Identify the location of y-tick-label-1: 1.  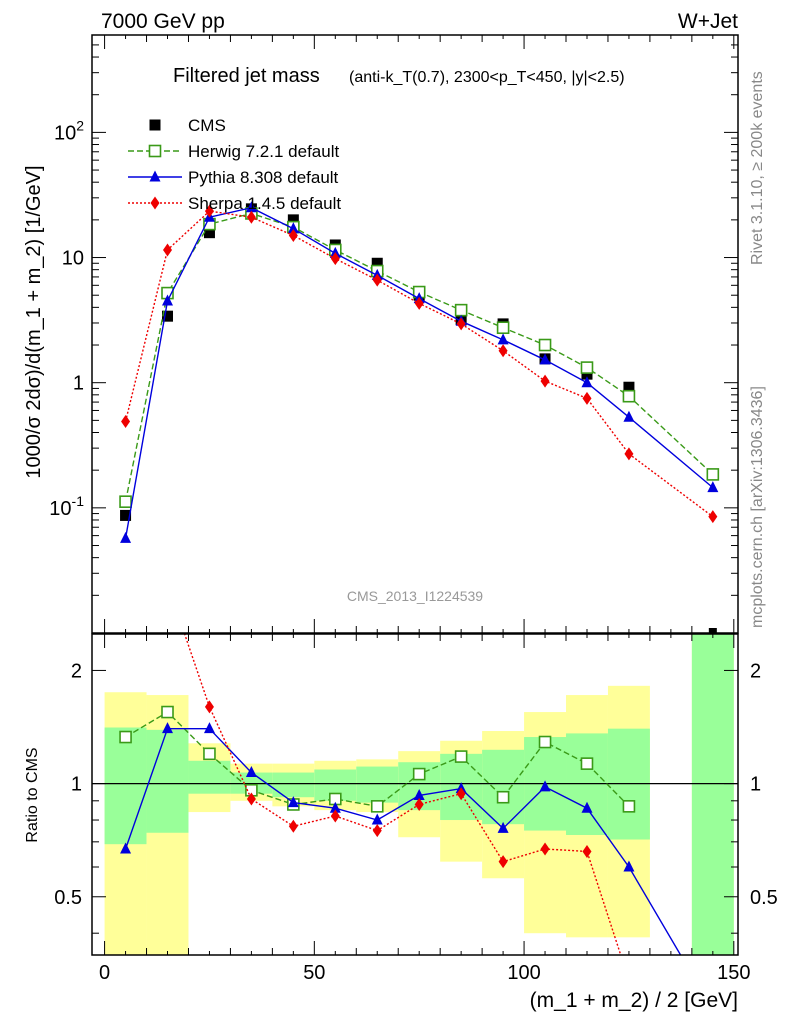
(78, 384).